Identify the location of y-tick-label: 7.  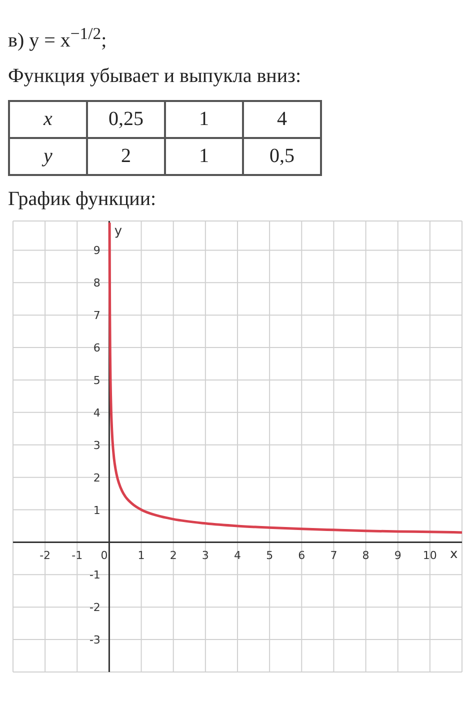
(96, 315).